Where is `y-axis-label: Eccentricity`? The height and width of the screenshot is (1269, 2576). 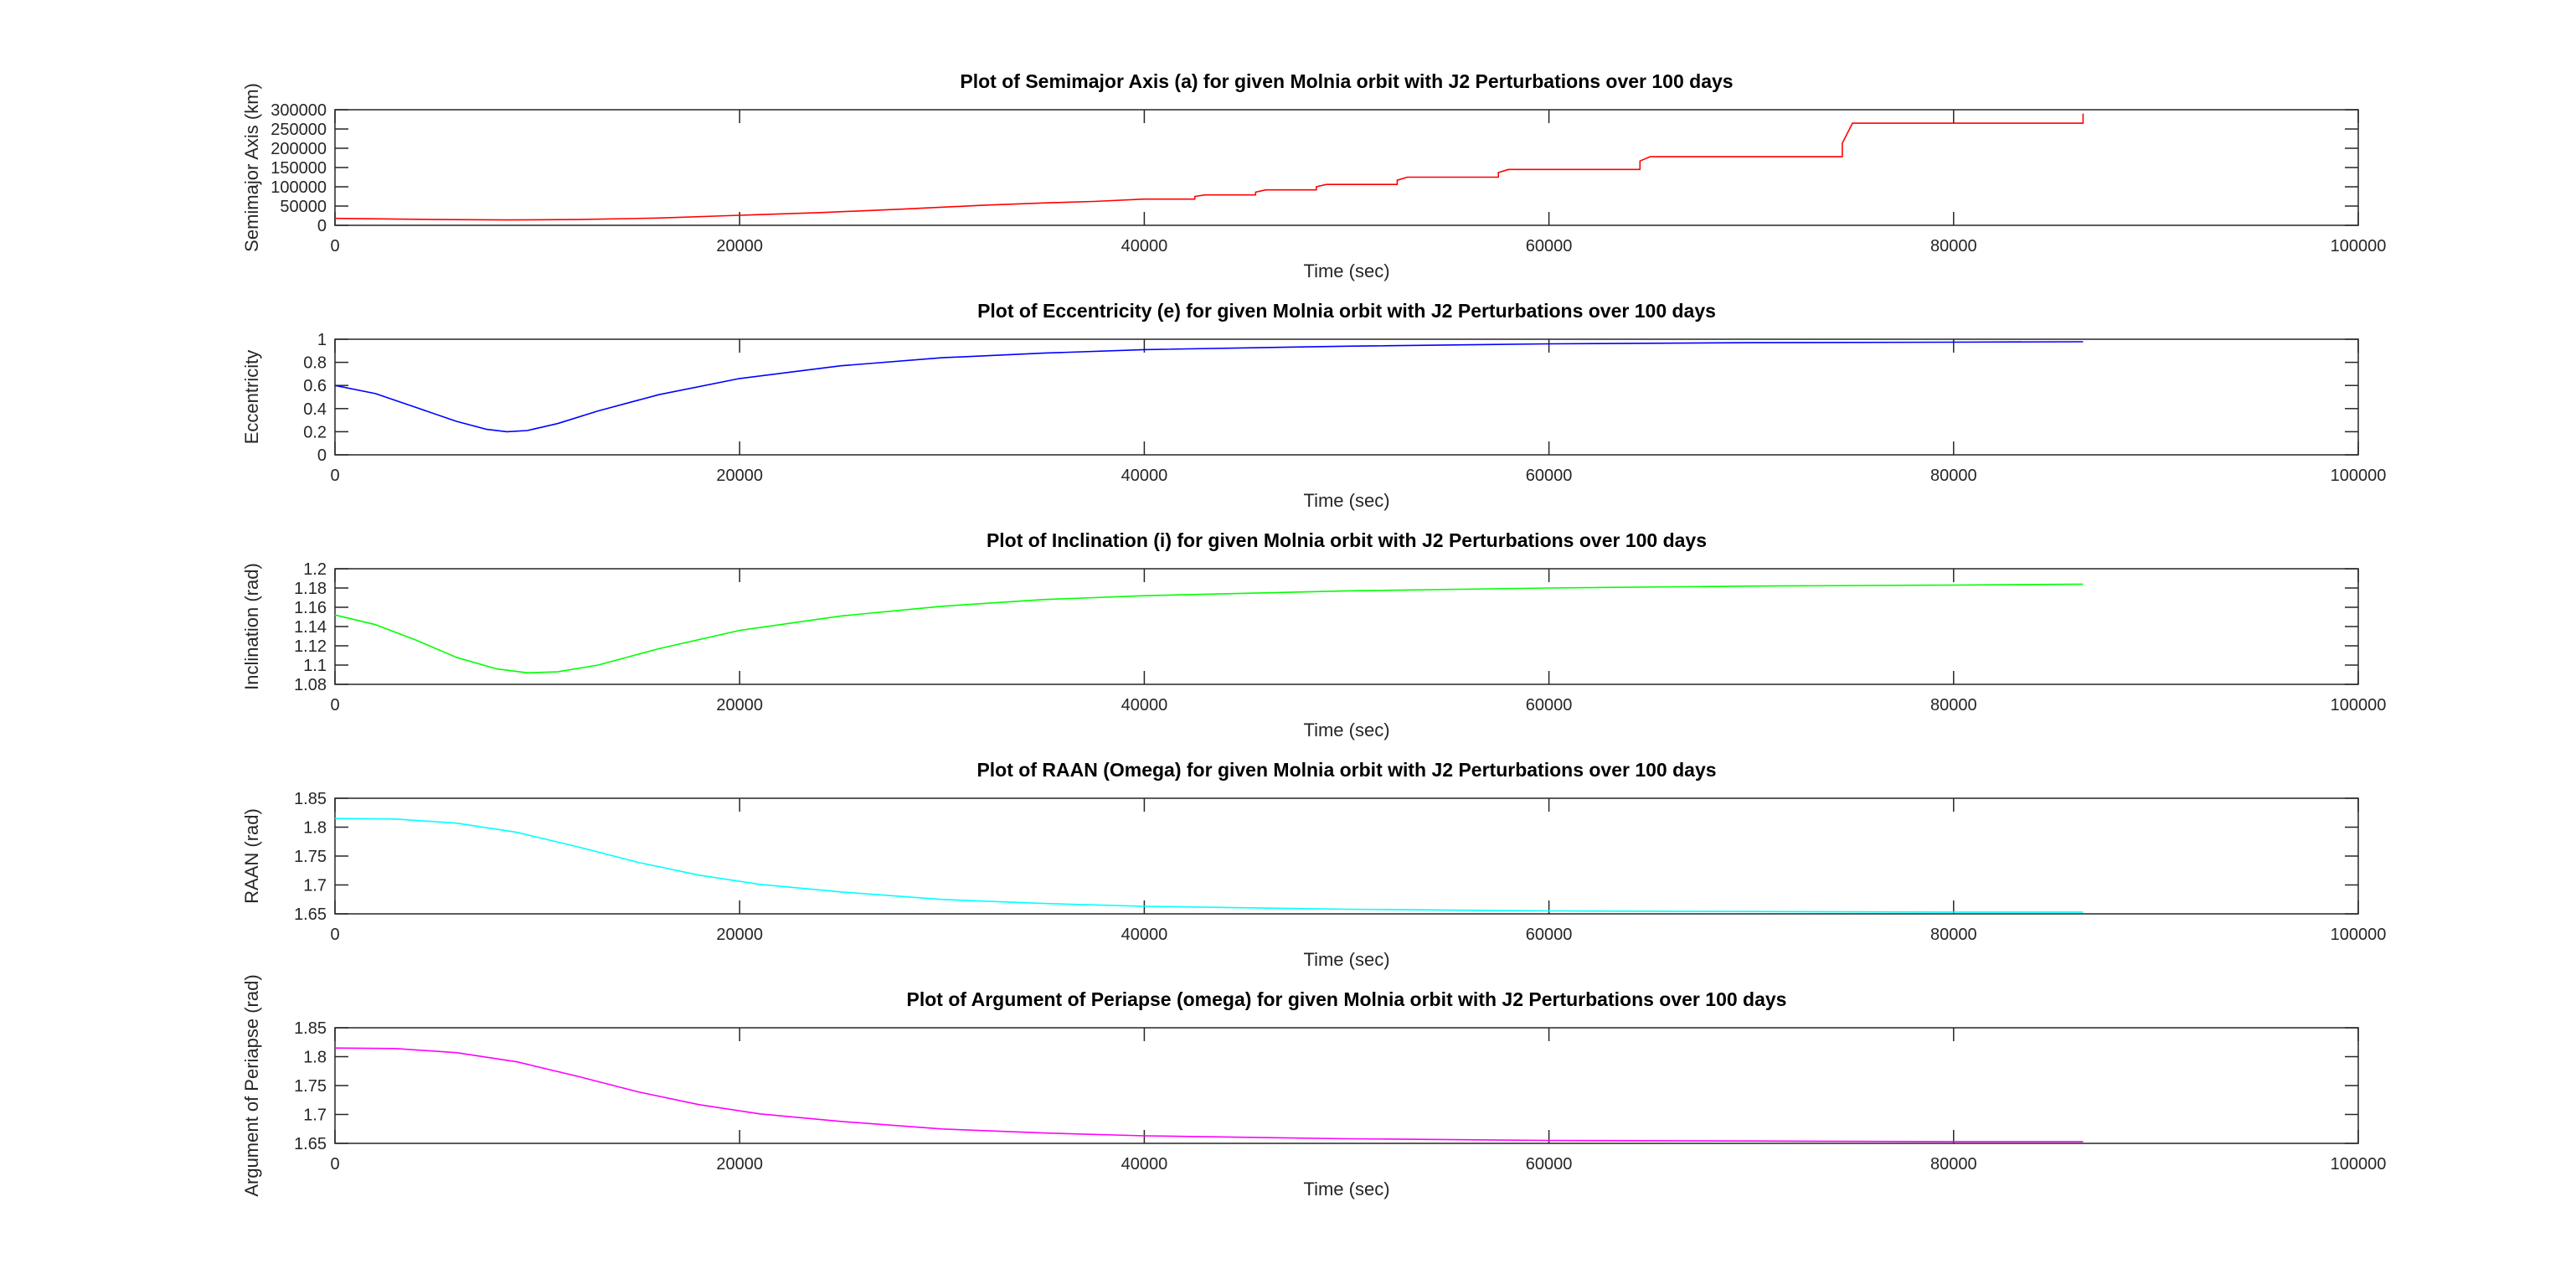
y-axis-label: Eccentricity is located at coordinates (251, 397).